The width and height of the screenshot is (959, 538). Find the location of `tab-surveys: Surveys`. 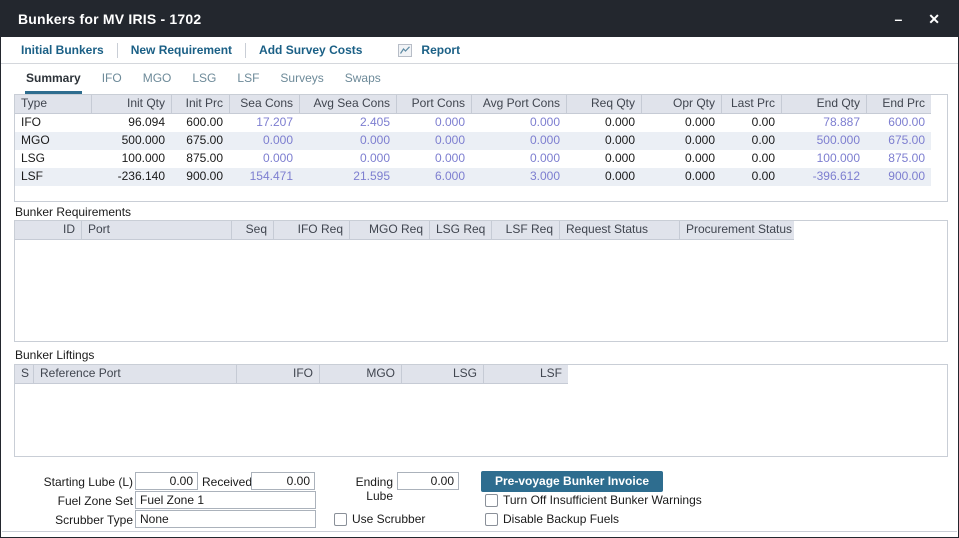

tab-surveys: Surveys is located at coordinates (302, 78).